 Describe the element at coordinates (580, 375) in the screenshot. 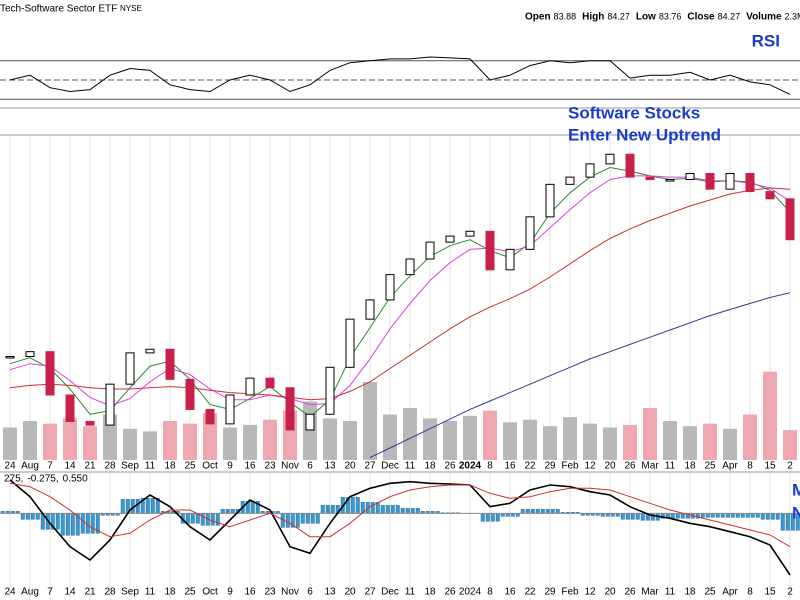

I see `moving-average` at that location.